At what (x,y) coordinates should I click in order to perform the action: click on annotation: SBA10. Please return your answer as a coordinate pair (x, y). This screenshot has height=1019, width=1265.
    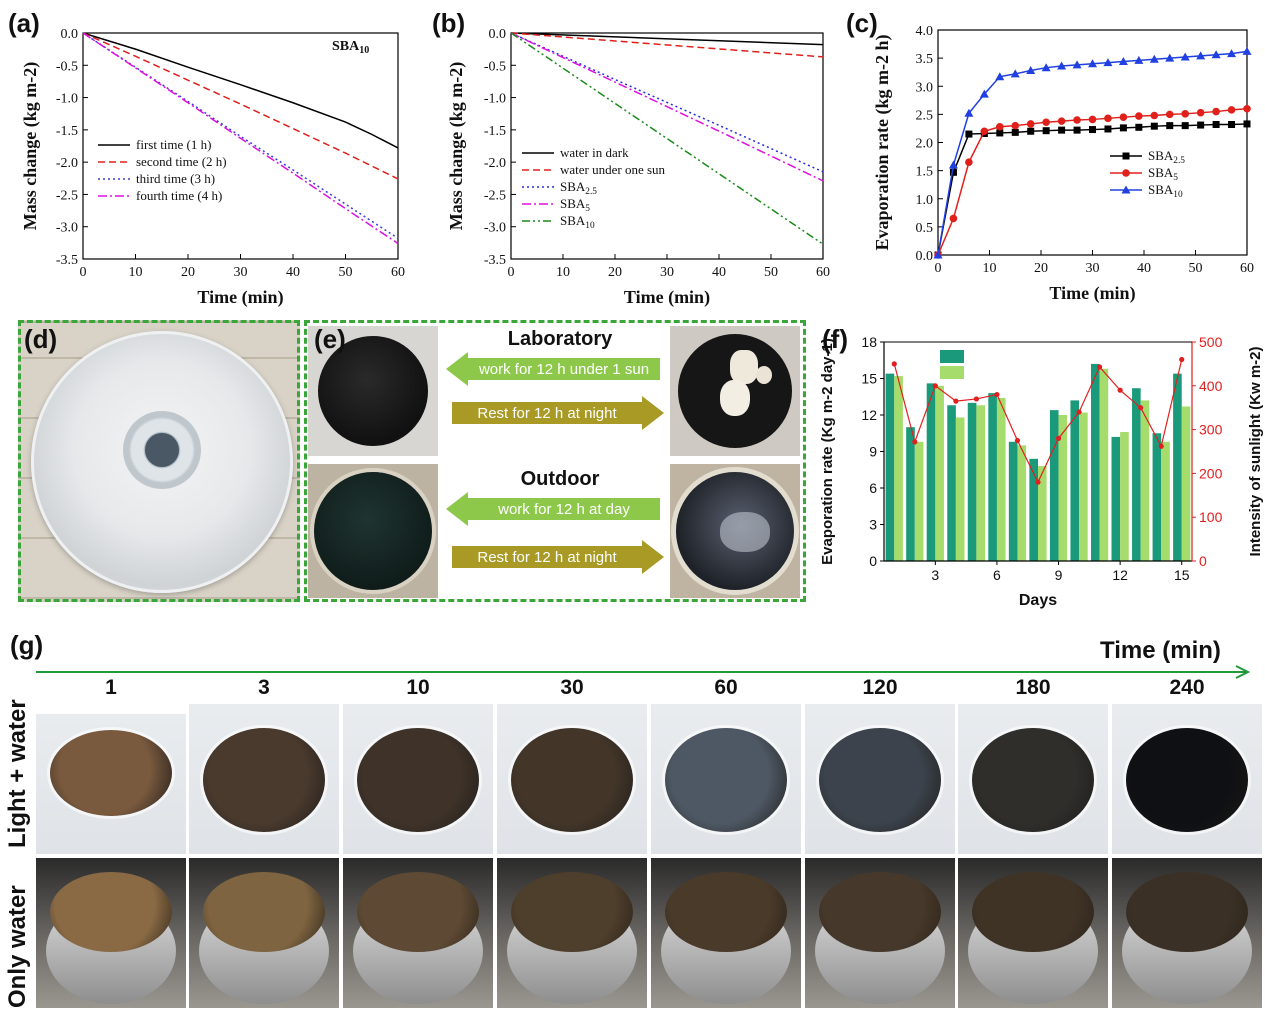
    Looking at the image, I should click on (350, 47).